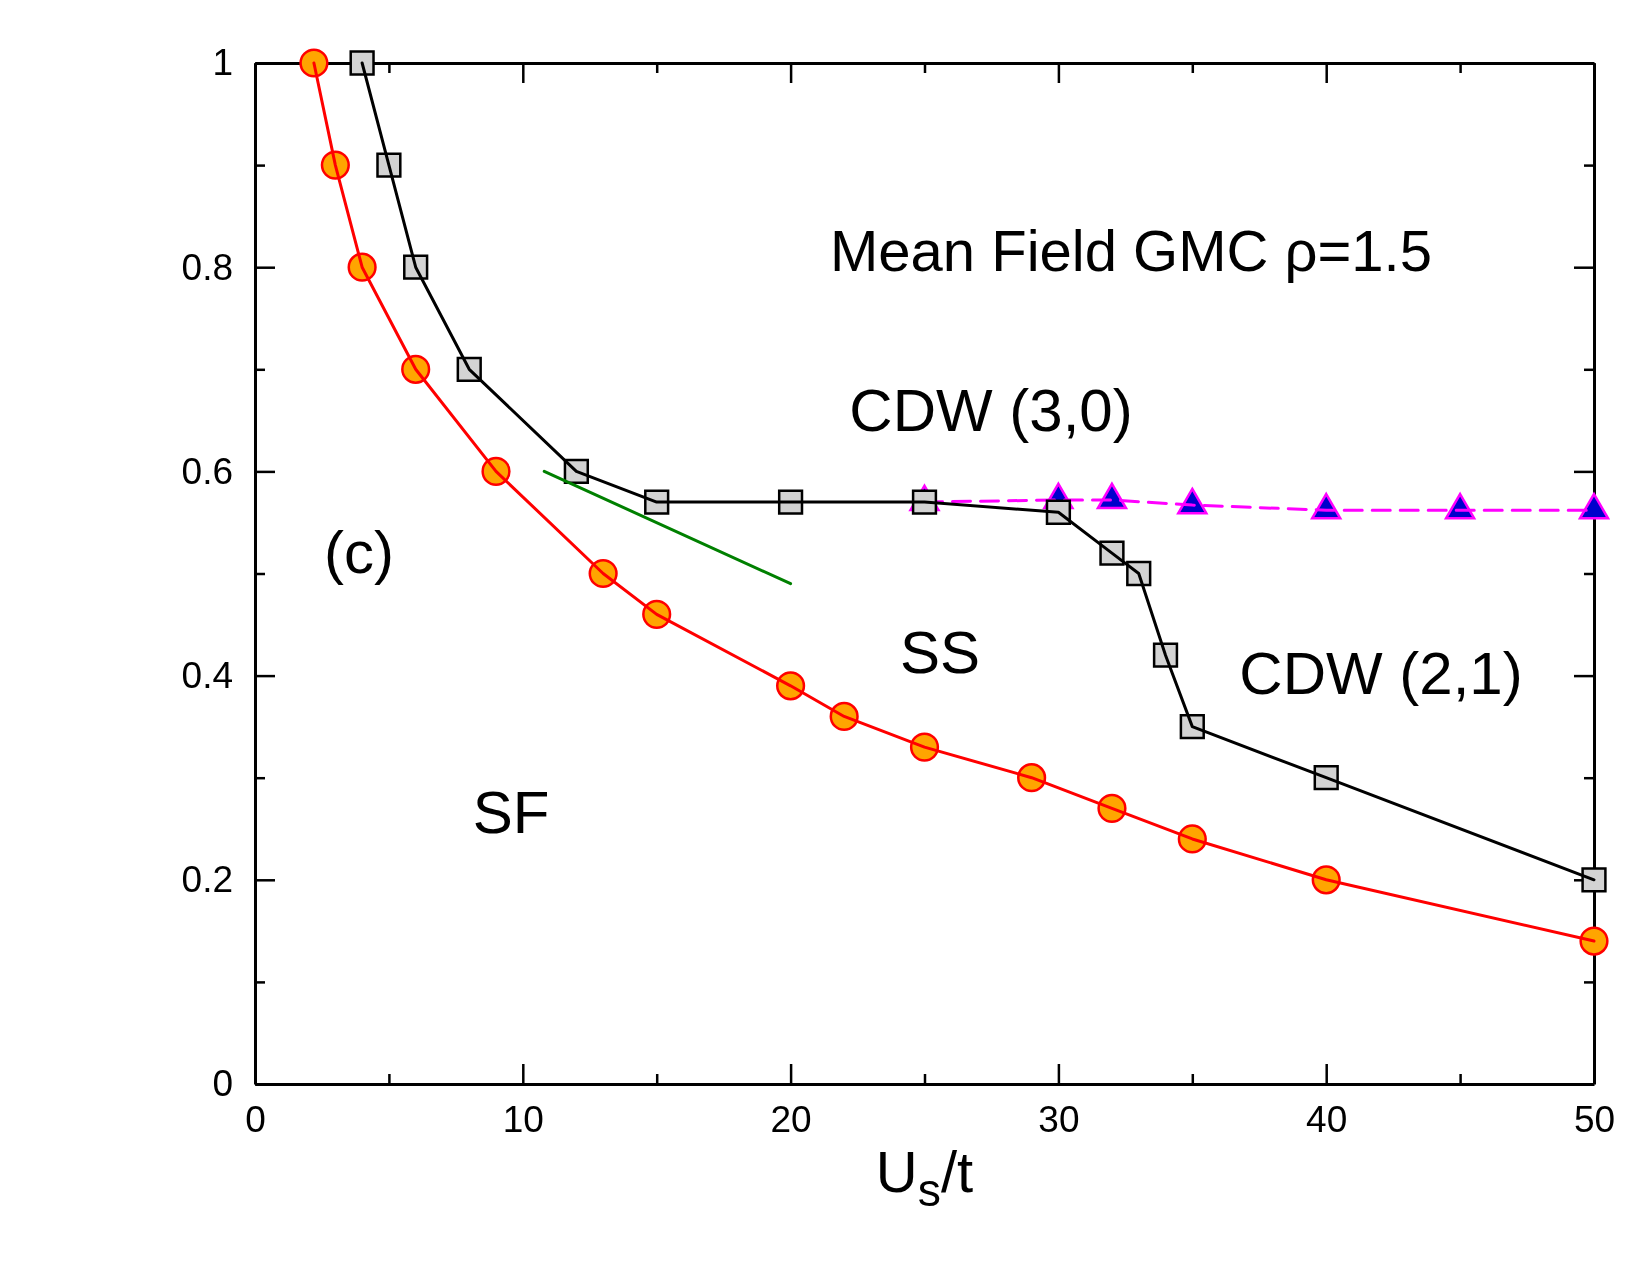  Describe the element at coordinates (222, 1084) in the screenshot. I see `y-tick-label: 0` at that location.